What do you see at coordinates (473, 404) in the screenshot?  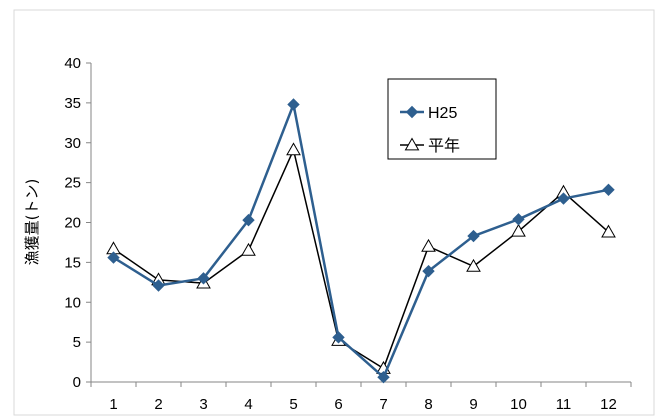 I see `x-tick-label: 9` at bounding box center [473, 404].